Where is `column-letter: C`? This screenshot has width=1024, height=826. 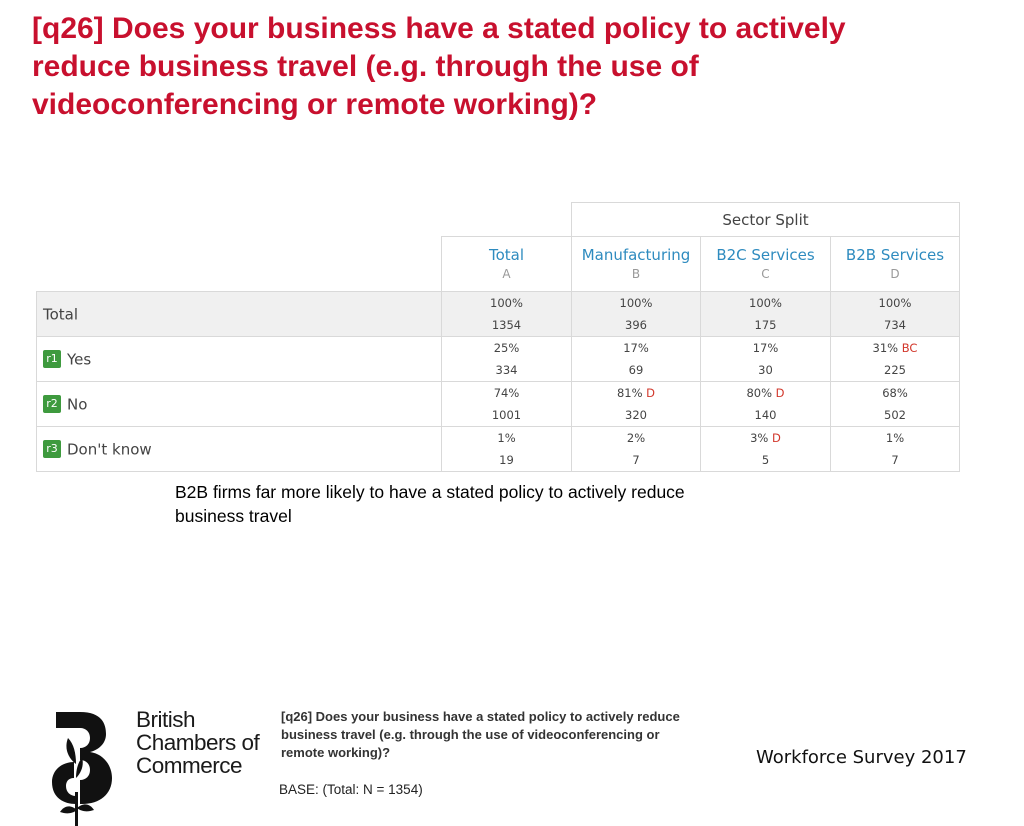
column-letter: C is located at coordinates (765, 274).